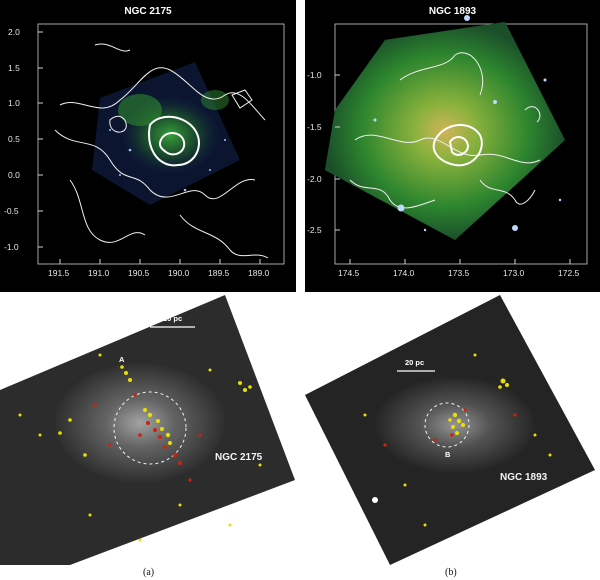 The image size is (600, 580). Describe the element at coordinates (314, 179) in the screenshot. I see `y-tick-label: -2.0` at that location.